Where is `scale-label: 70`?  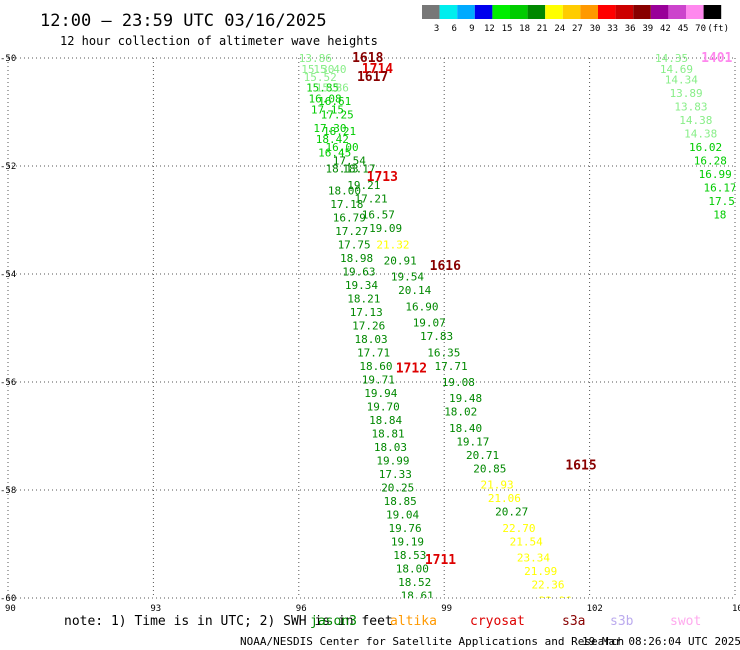 scale-label: 70 is located at coordinates (700, 29).